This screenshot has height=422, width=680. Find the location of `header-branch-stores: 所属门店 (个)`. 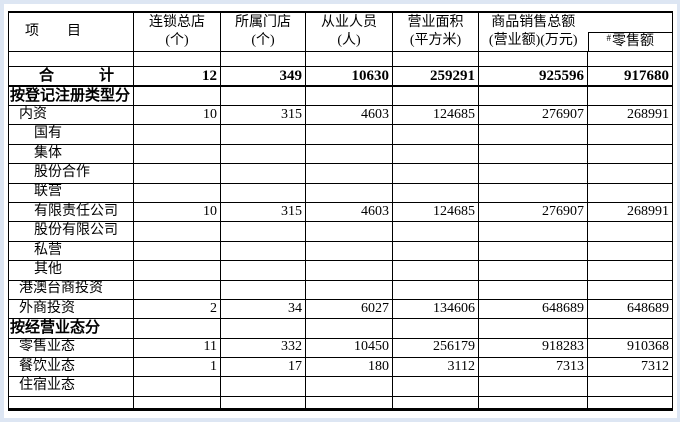

header-branch-stores: 所属门店 (个) is located at coordinates (263, 31).